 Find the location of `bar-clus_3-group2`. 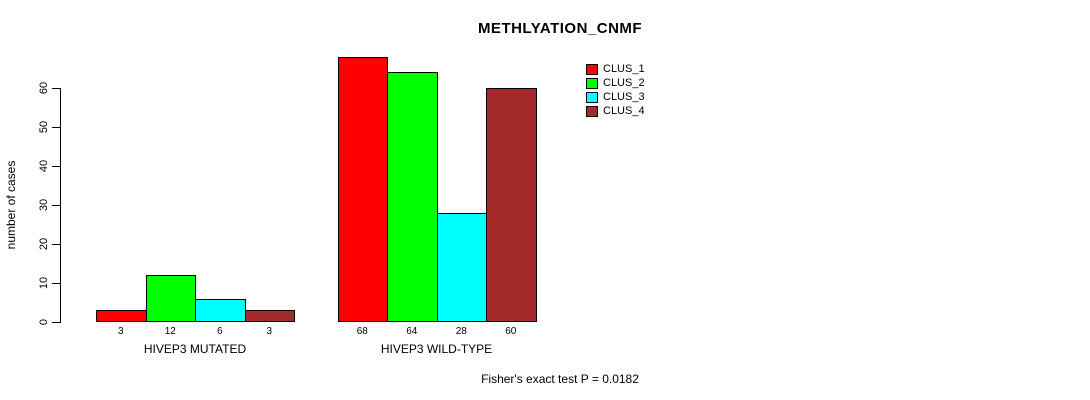

bar-clus_3-group2 is located at coordinates (461, 267).